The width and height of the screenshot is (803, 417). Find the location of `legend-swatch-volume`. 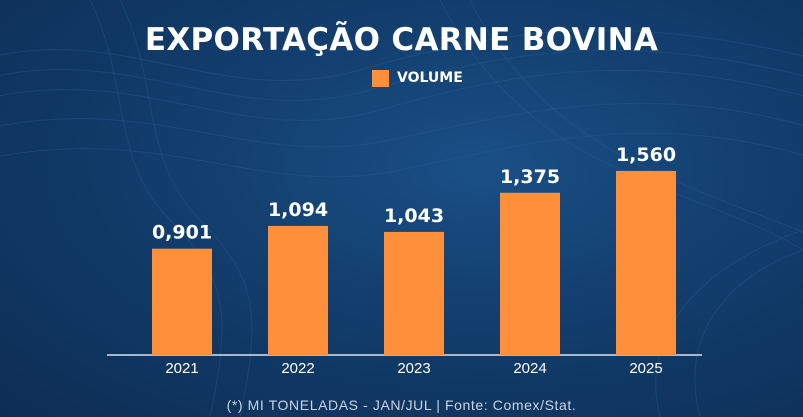

legend-swatch-volume is located at coordinates (380, 78).